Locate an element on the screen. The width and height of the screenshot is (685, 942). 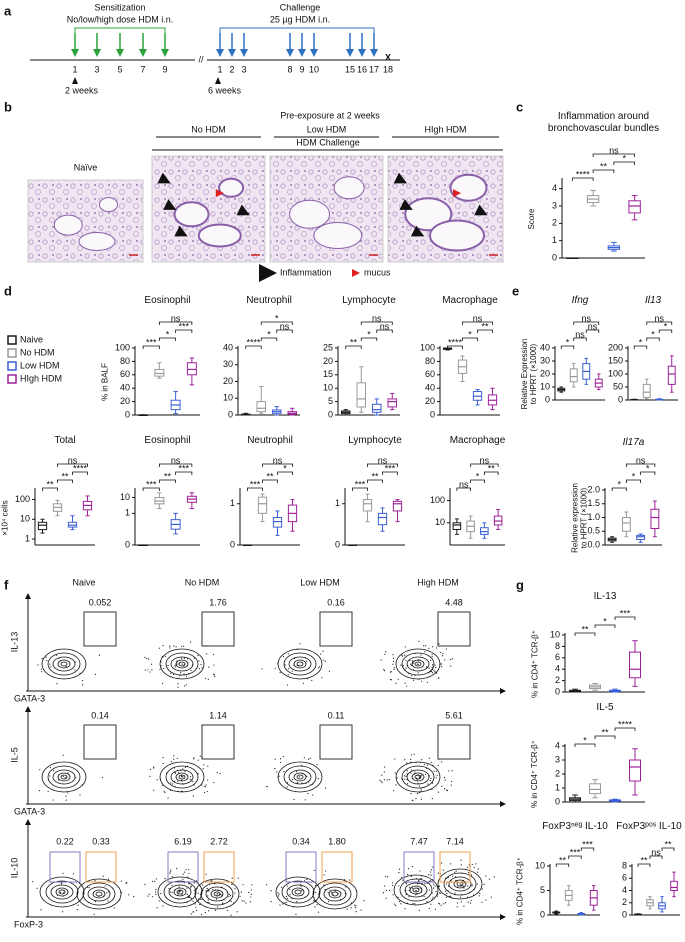
histology-group: Naïve is located at coordinates (86, 167).